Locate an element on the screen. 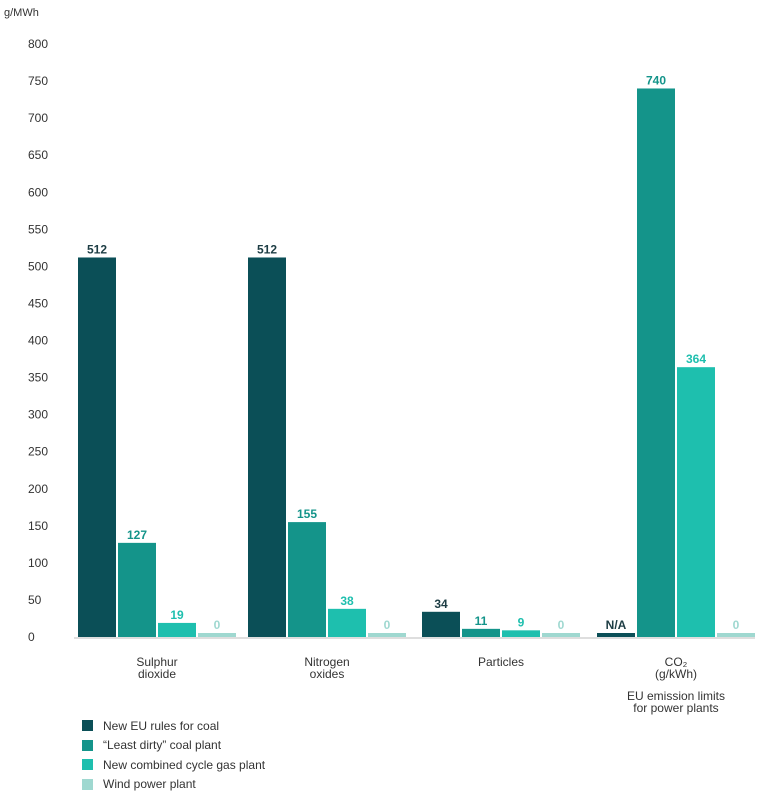 The width and height of the screenshot is (759, 797). y-tick-label: 450 is located at coordinates (38, 303).